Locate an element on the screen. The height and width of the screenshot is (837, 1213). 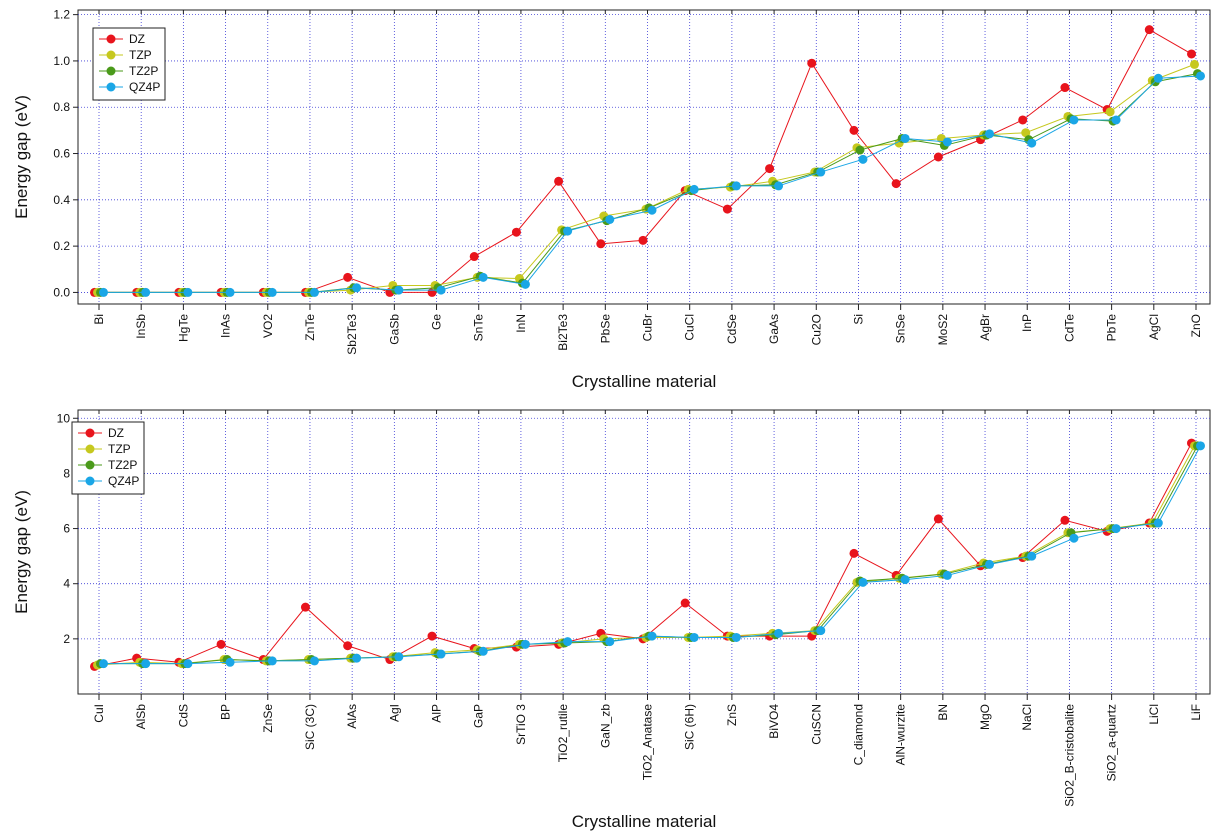
x-tick-label: GaAs is located at coordinates (774, 329).